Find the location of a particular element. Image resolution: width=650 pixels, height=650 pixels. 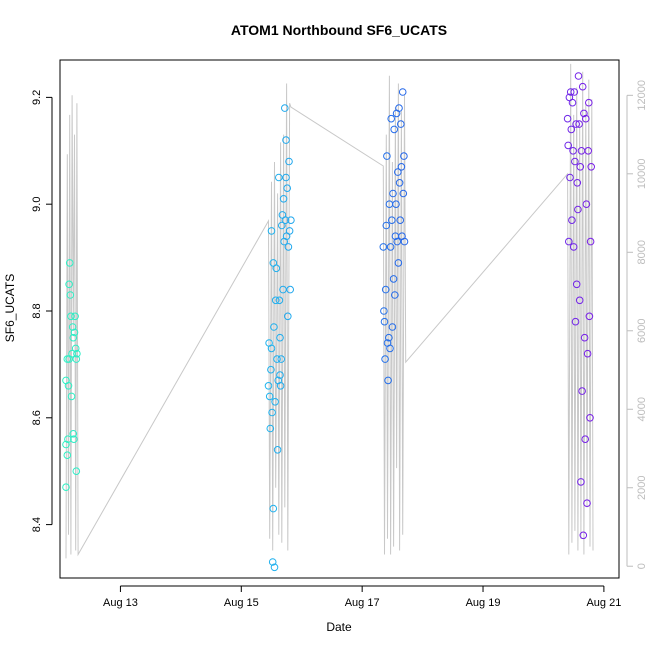

x-tick-label: Aug 15 is located at coordinates (241, 603).